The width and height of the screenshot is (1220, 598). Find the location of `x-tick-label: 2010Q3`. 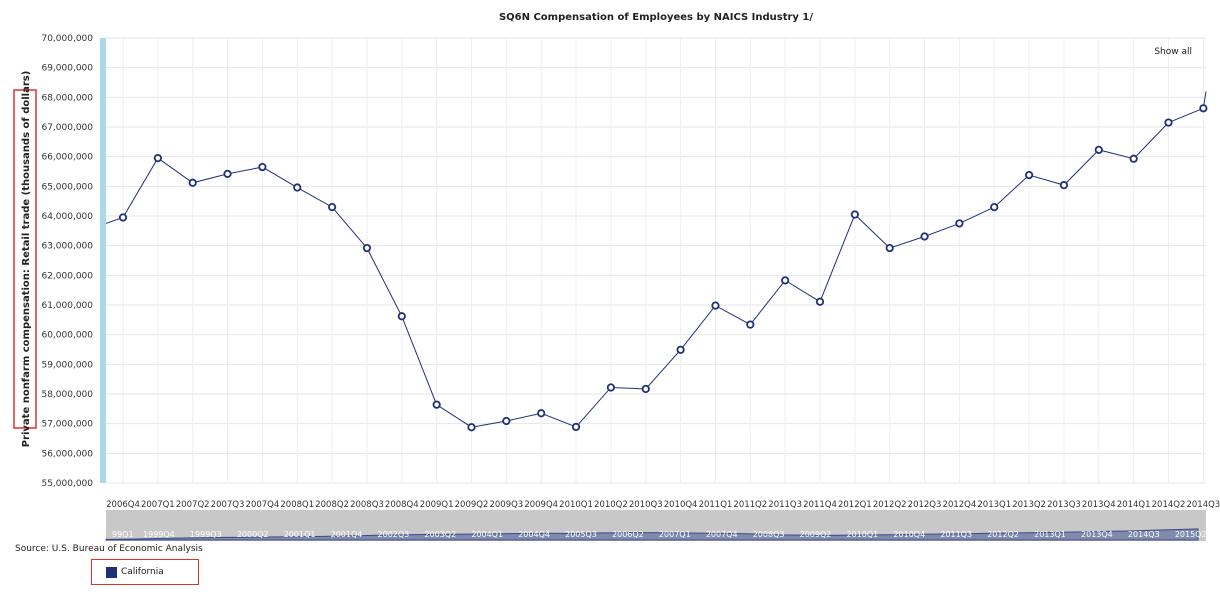

x-tick-label: 2010Q3 is located at coordinates (646, 505).